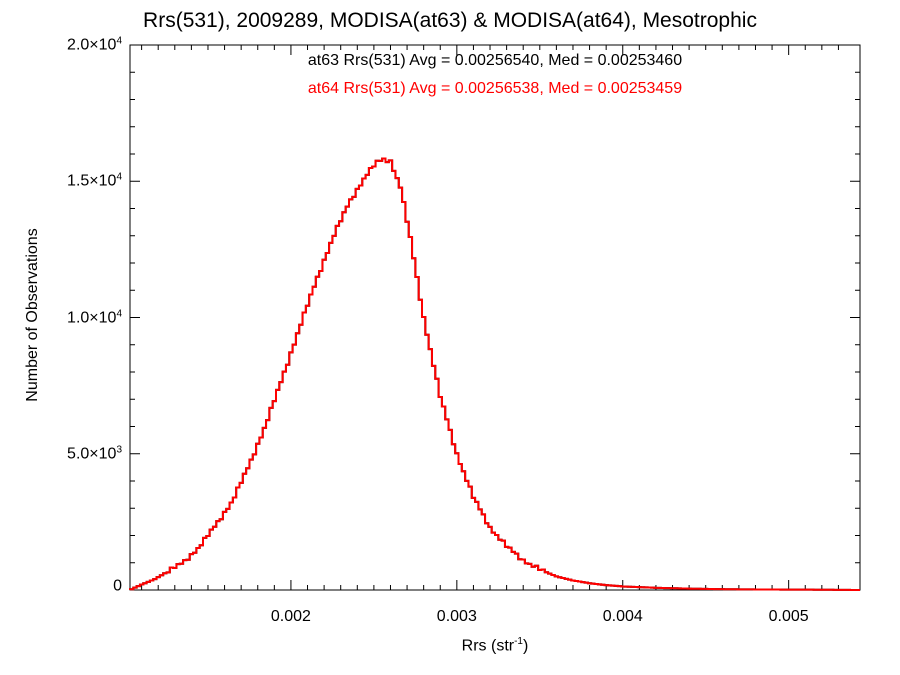  I want to click on x-tick-label: 0.002, so click(290, 616).